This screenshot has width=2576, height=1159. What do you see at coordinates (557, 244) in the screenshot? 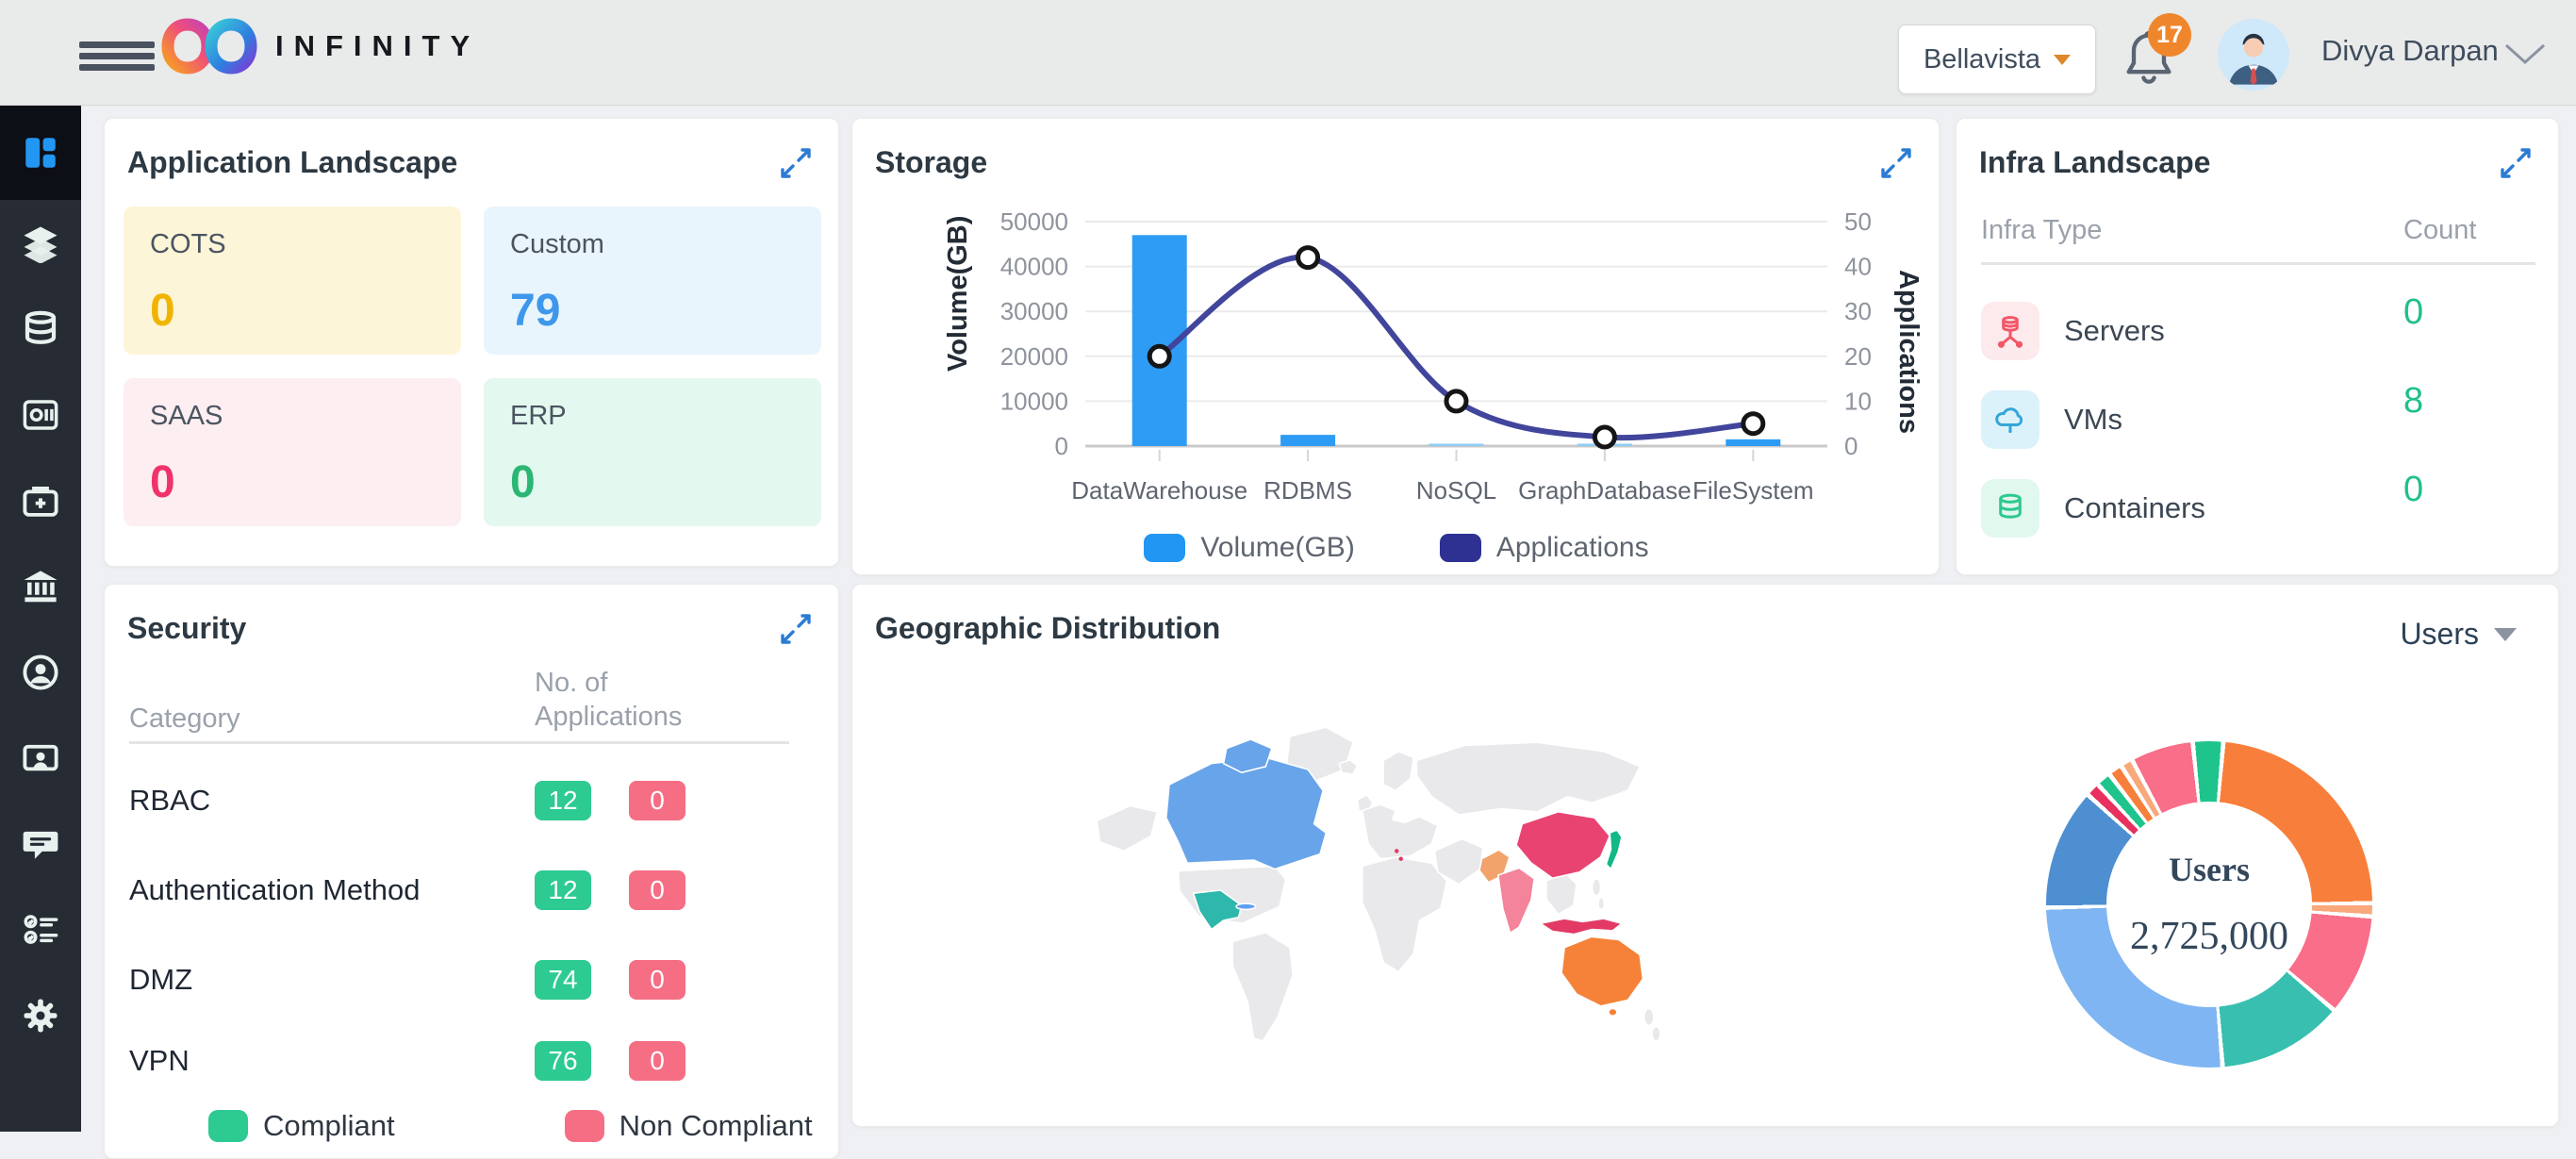
I see `tile-label: Custom` at bounding box center [557, 244].